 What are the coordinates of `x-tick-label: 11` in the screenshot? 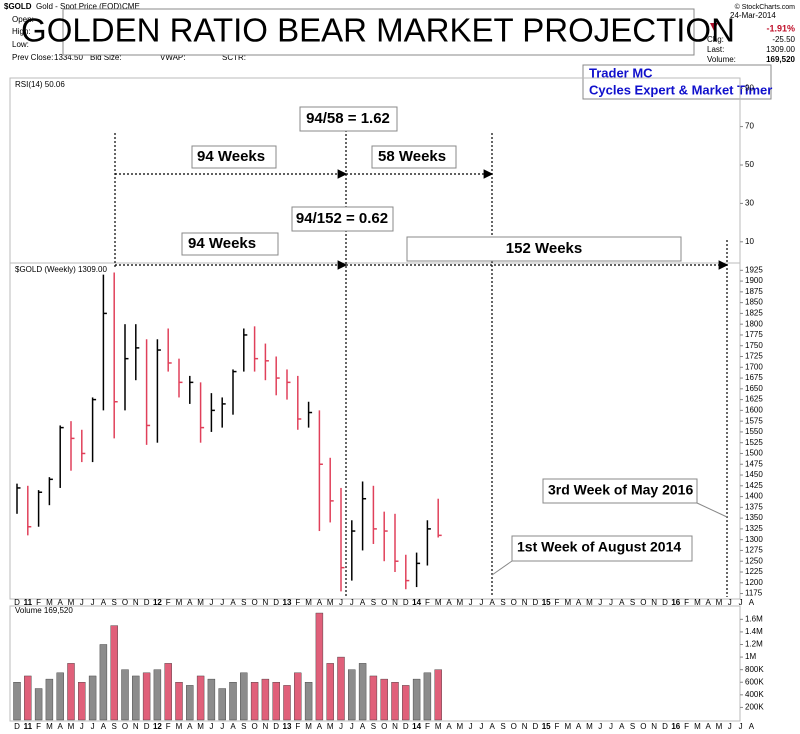 It's located at (28, 602).